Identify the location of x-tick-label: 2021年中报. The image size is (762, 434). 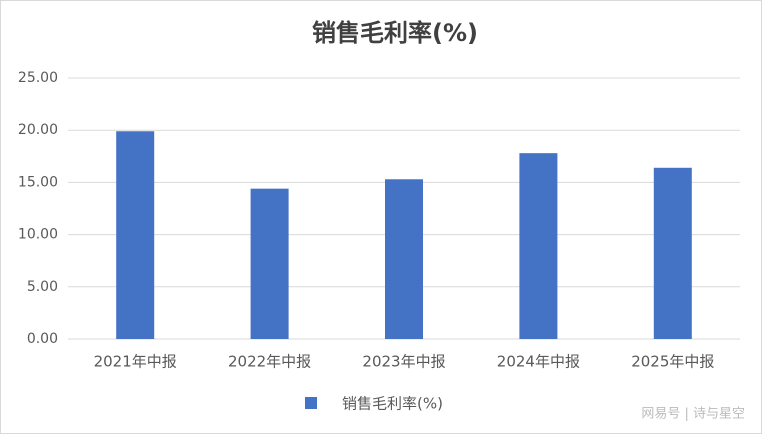
(135, 362).